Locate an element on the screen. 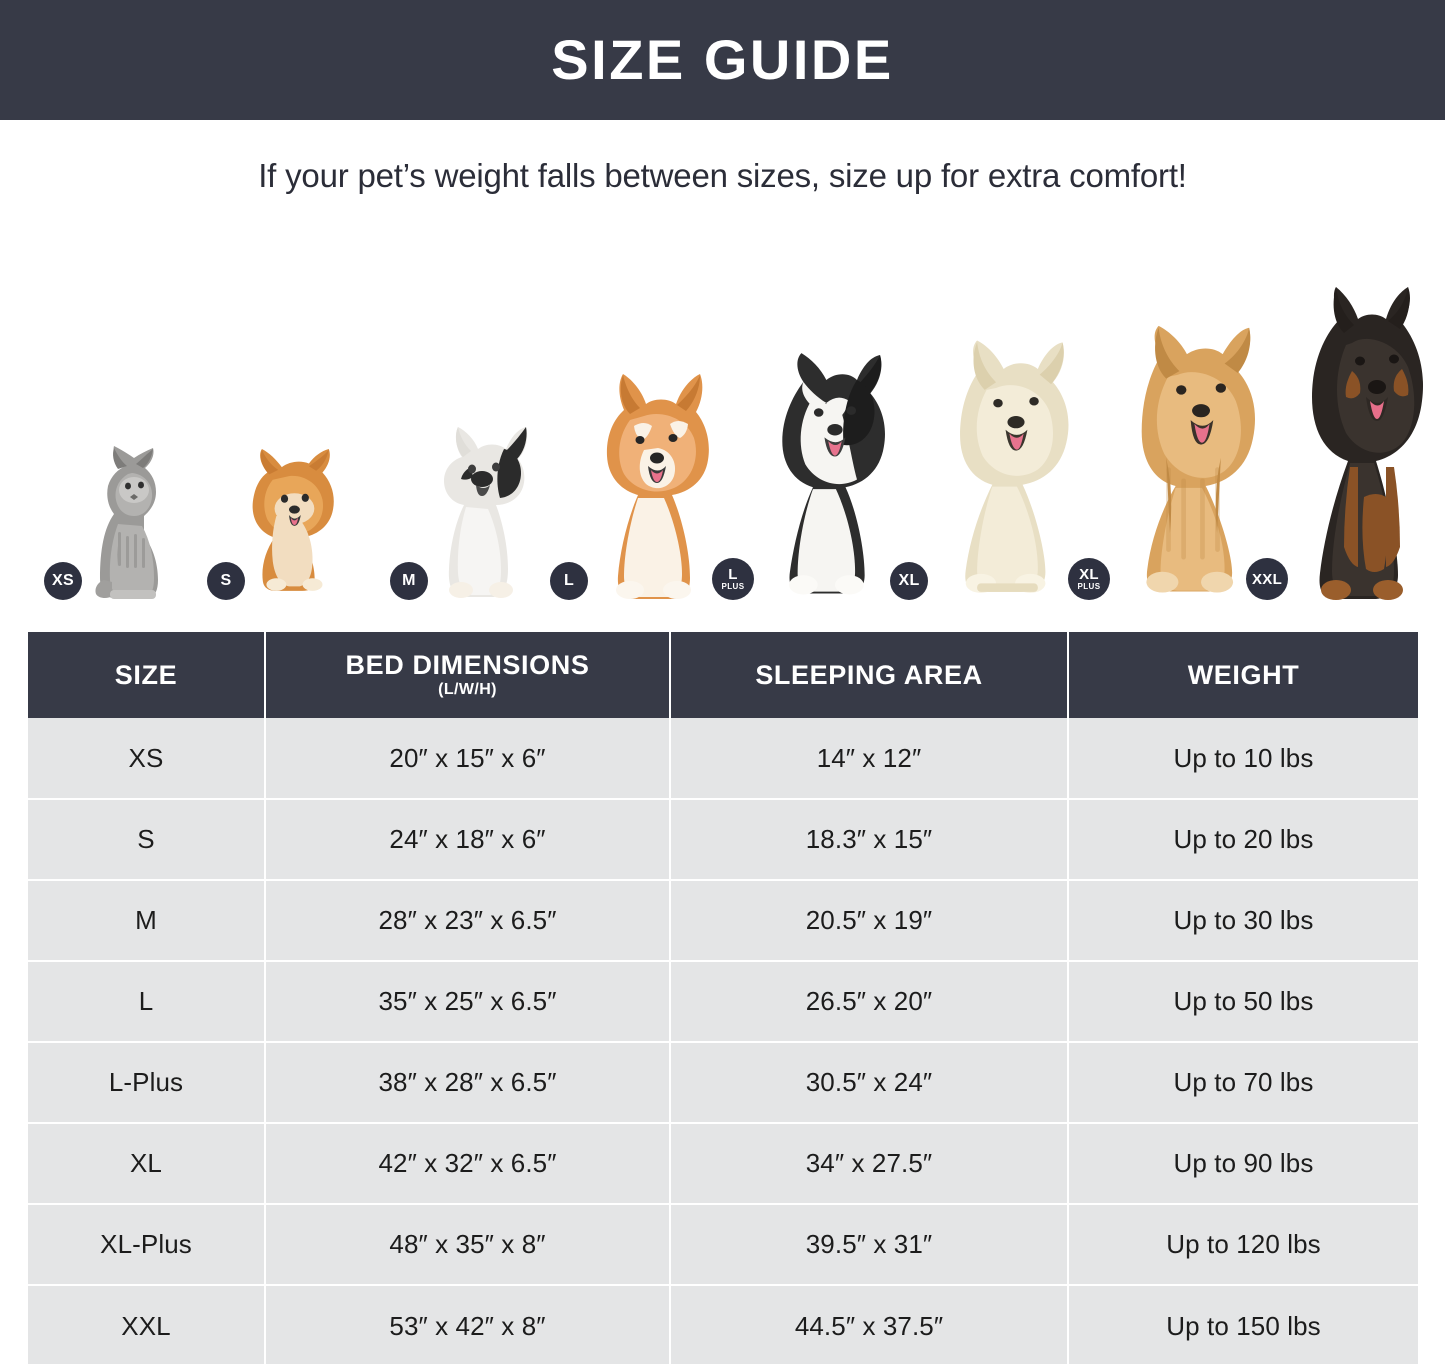  cell-weight: Up to 10 lbs is located at coordinates (1243, 759).